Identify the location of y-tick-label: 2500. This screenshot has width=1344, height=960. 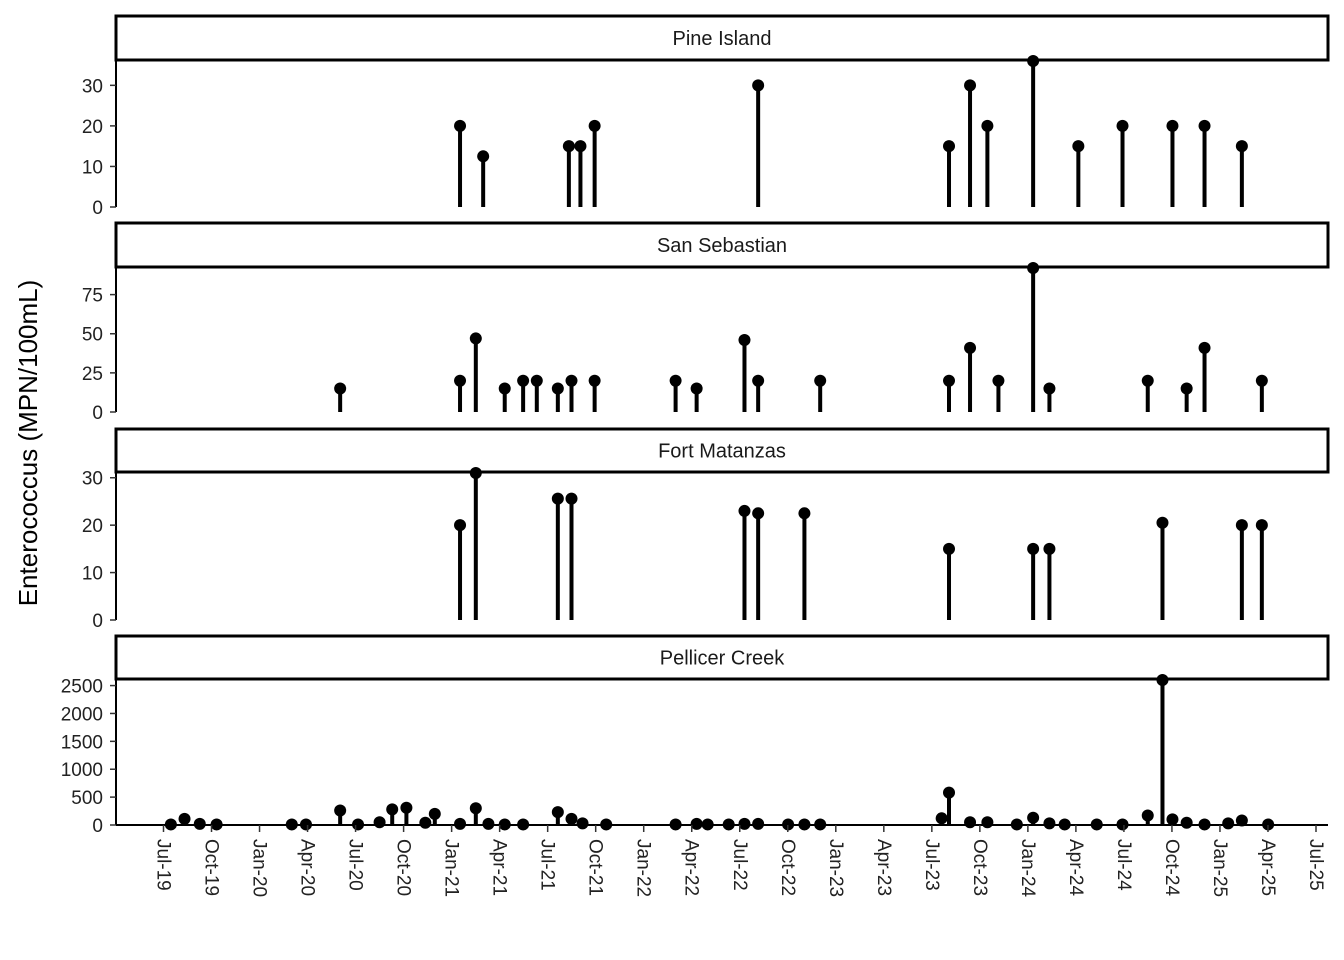
(82, 687).